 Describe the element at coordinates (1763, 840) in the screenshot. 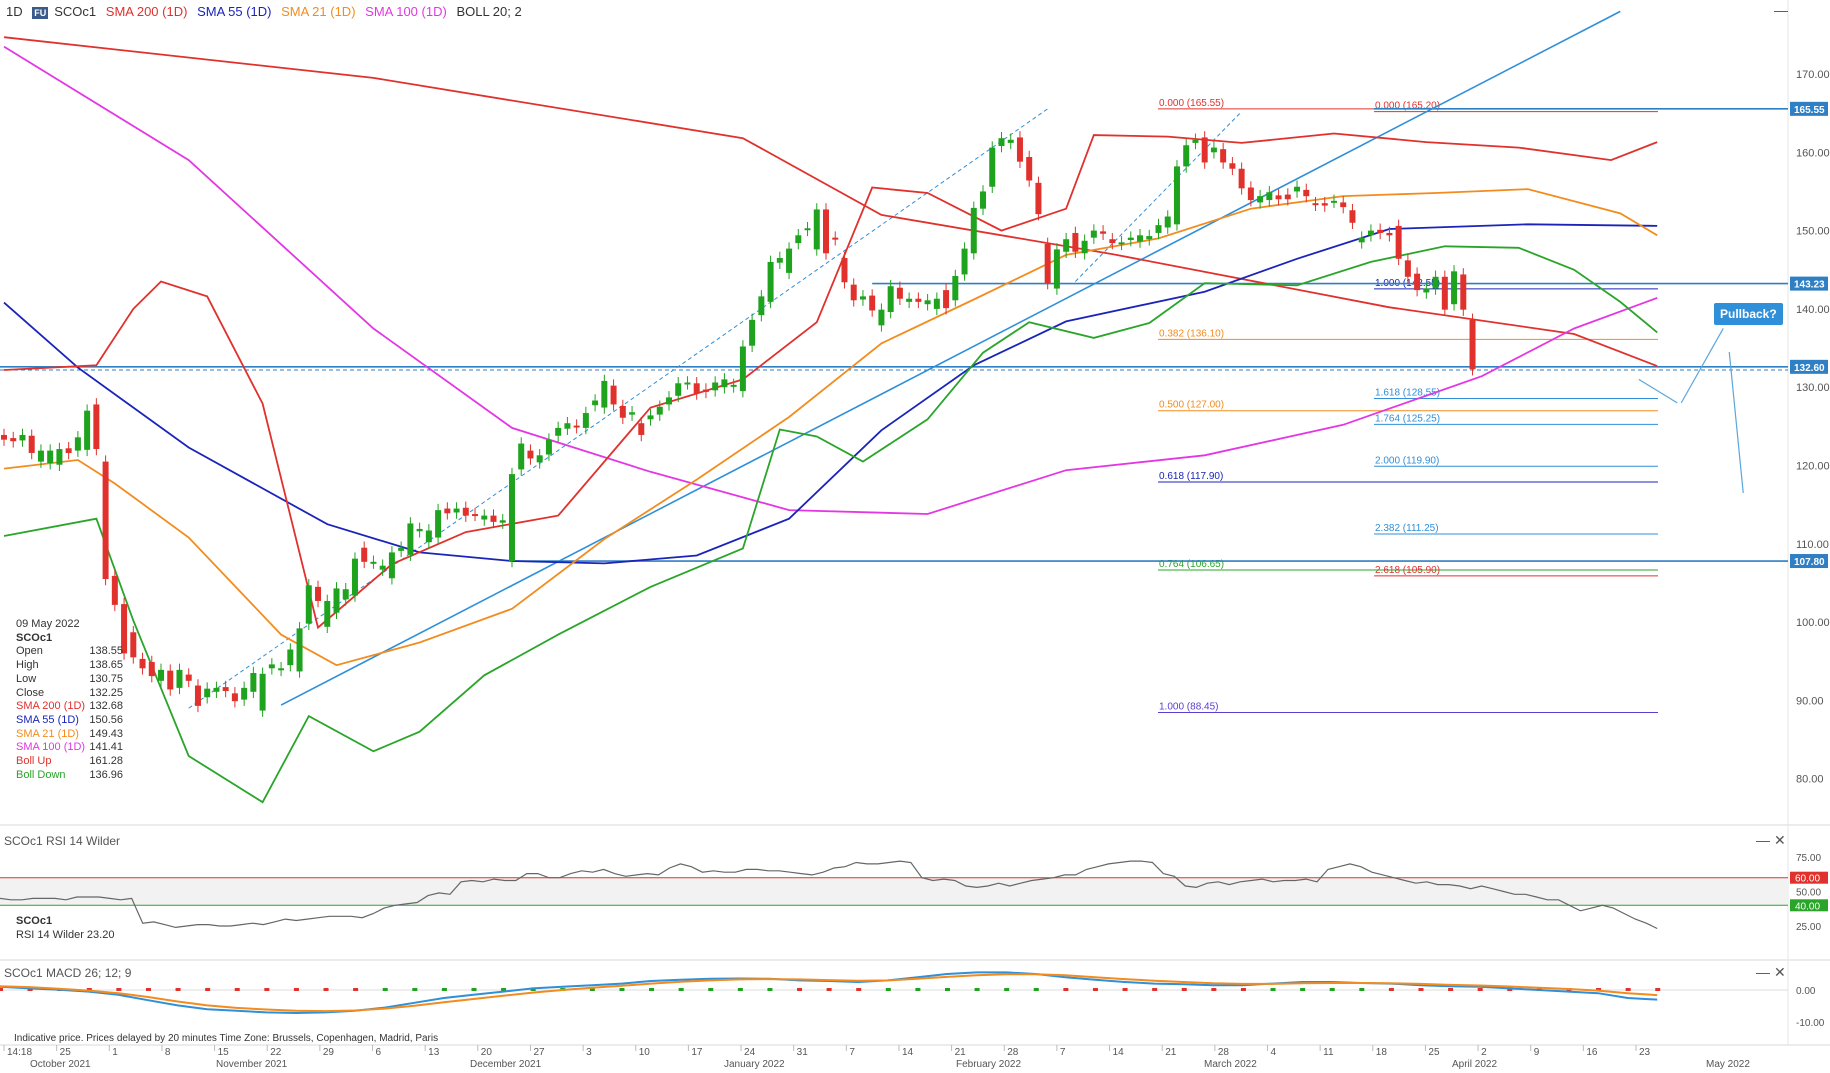

I see `rsi-minimize-icon: —` at that location.